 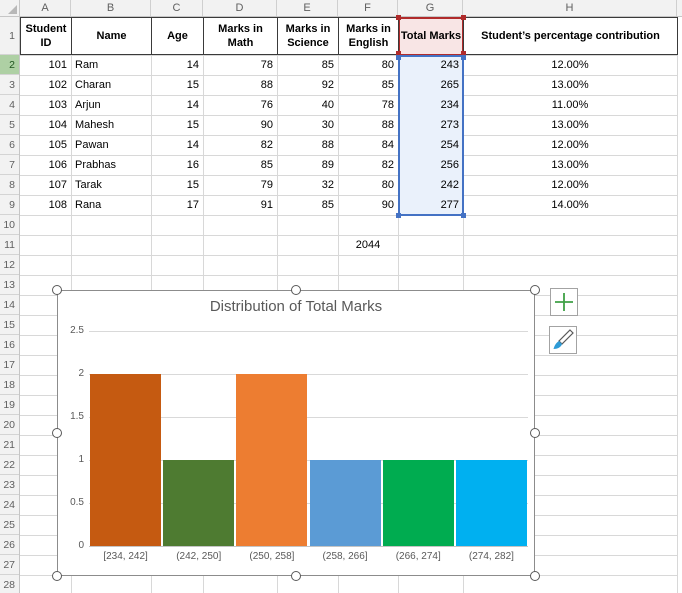 I want to click on row-header-20: 20, so click(x=9, y=425).